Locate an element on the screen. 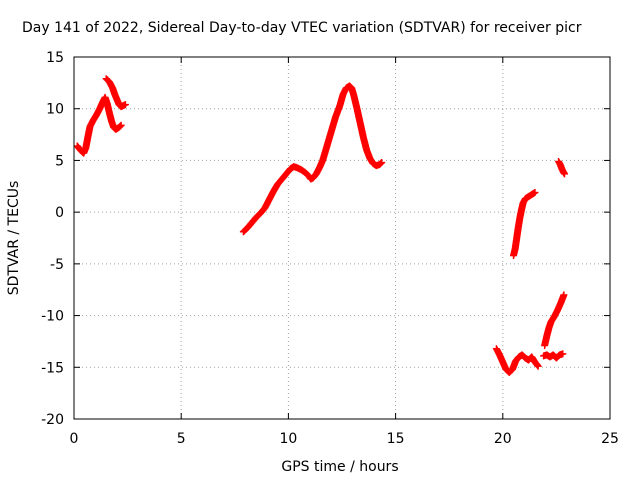  x-tick-label: 15 is located at coordinates (396, 439).